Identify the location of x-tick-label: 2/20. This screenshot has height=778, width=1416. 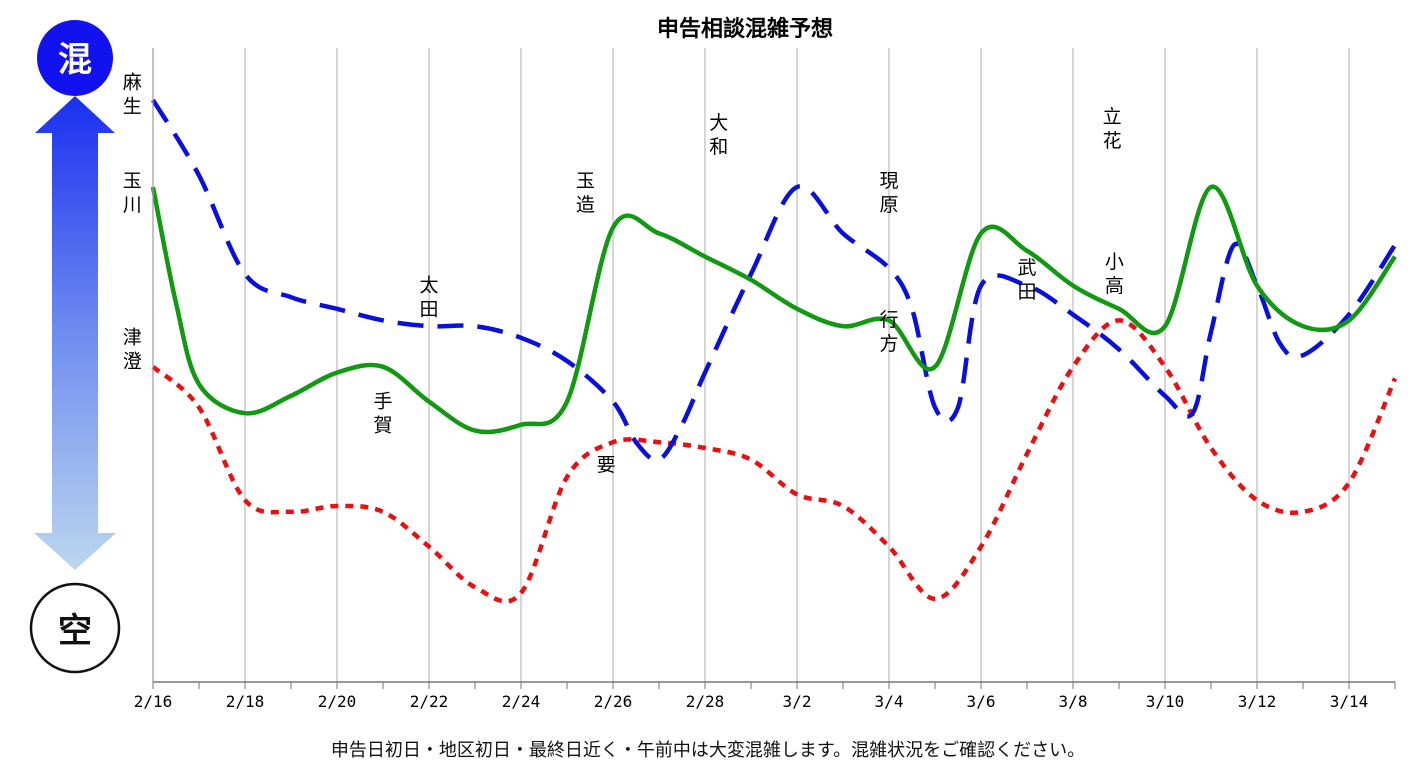
(337, 701).